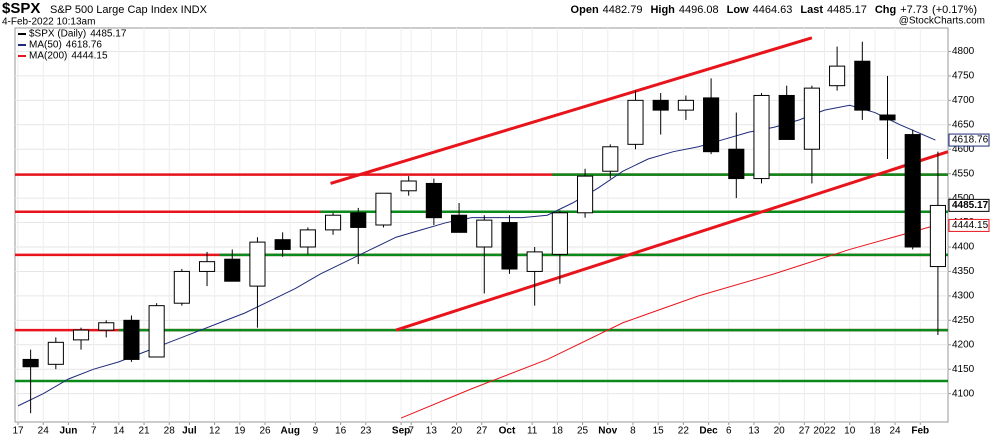 This screenshot has height=438, width=990. I want to click on quote-value: 4496.08, so click(699, 10).